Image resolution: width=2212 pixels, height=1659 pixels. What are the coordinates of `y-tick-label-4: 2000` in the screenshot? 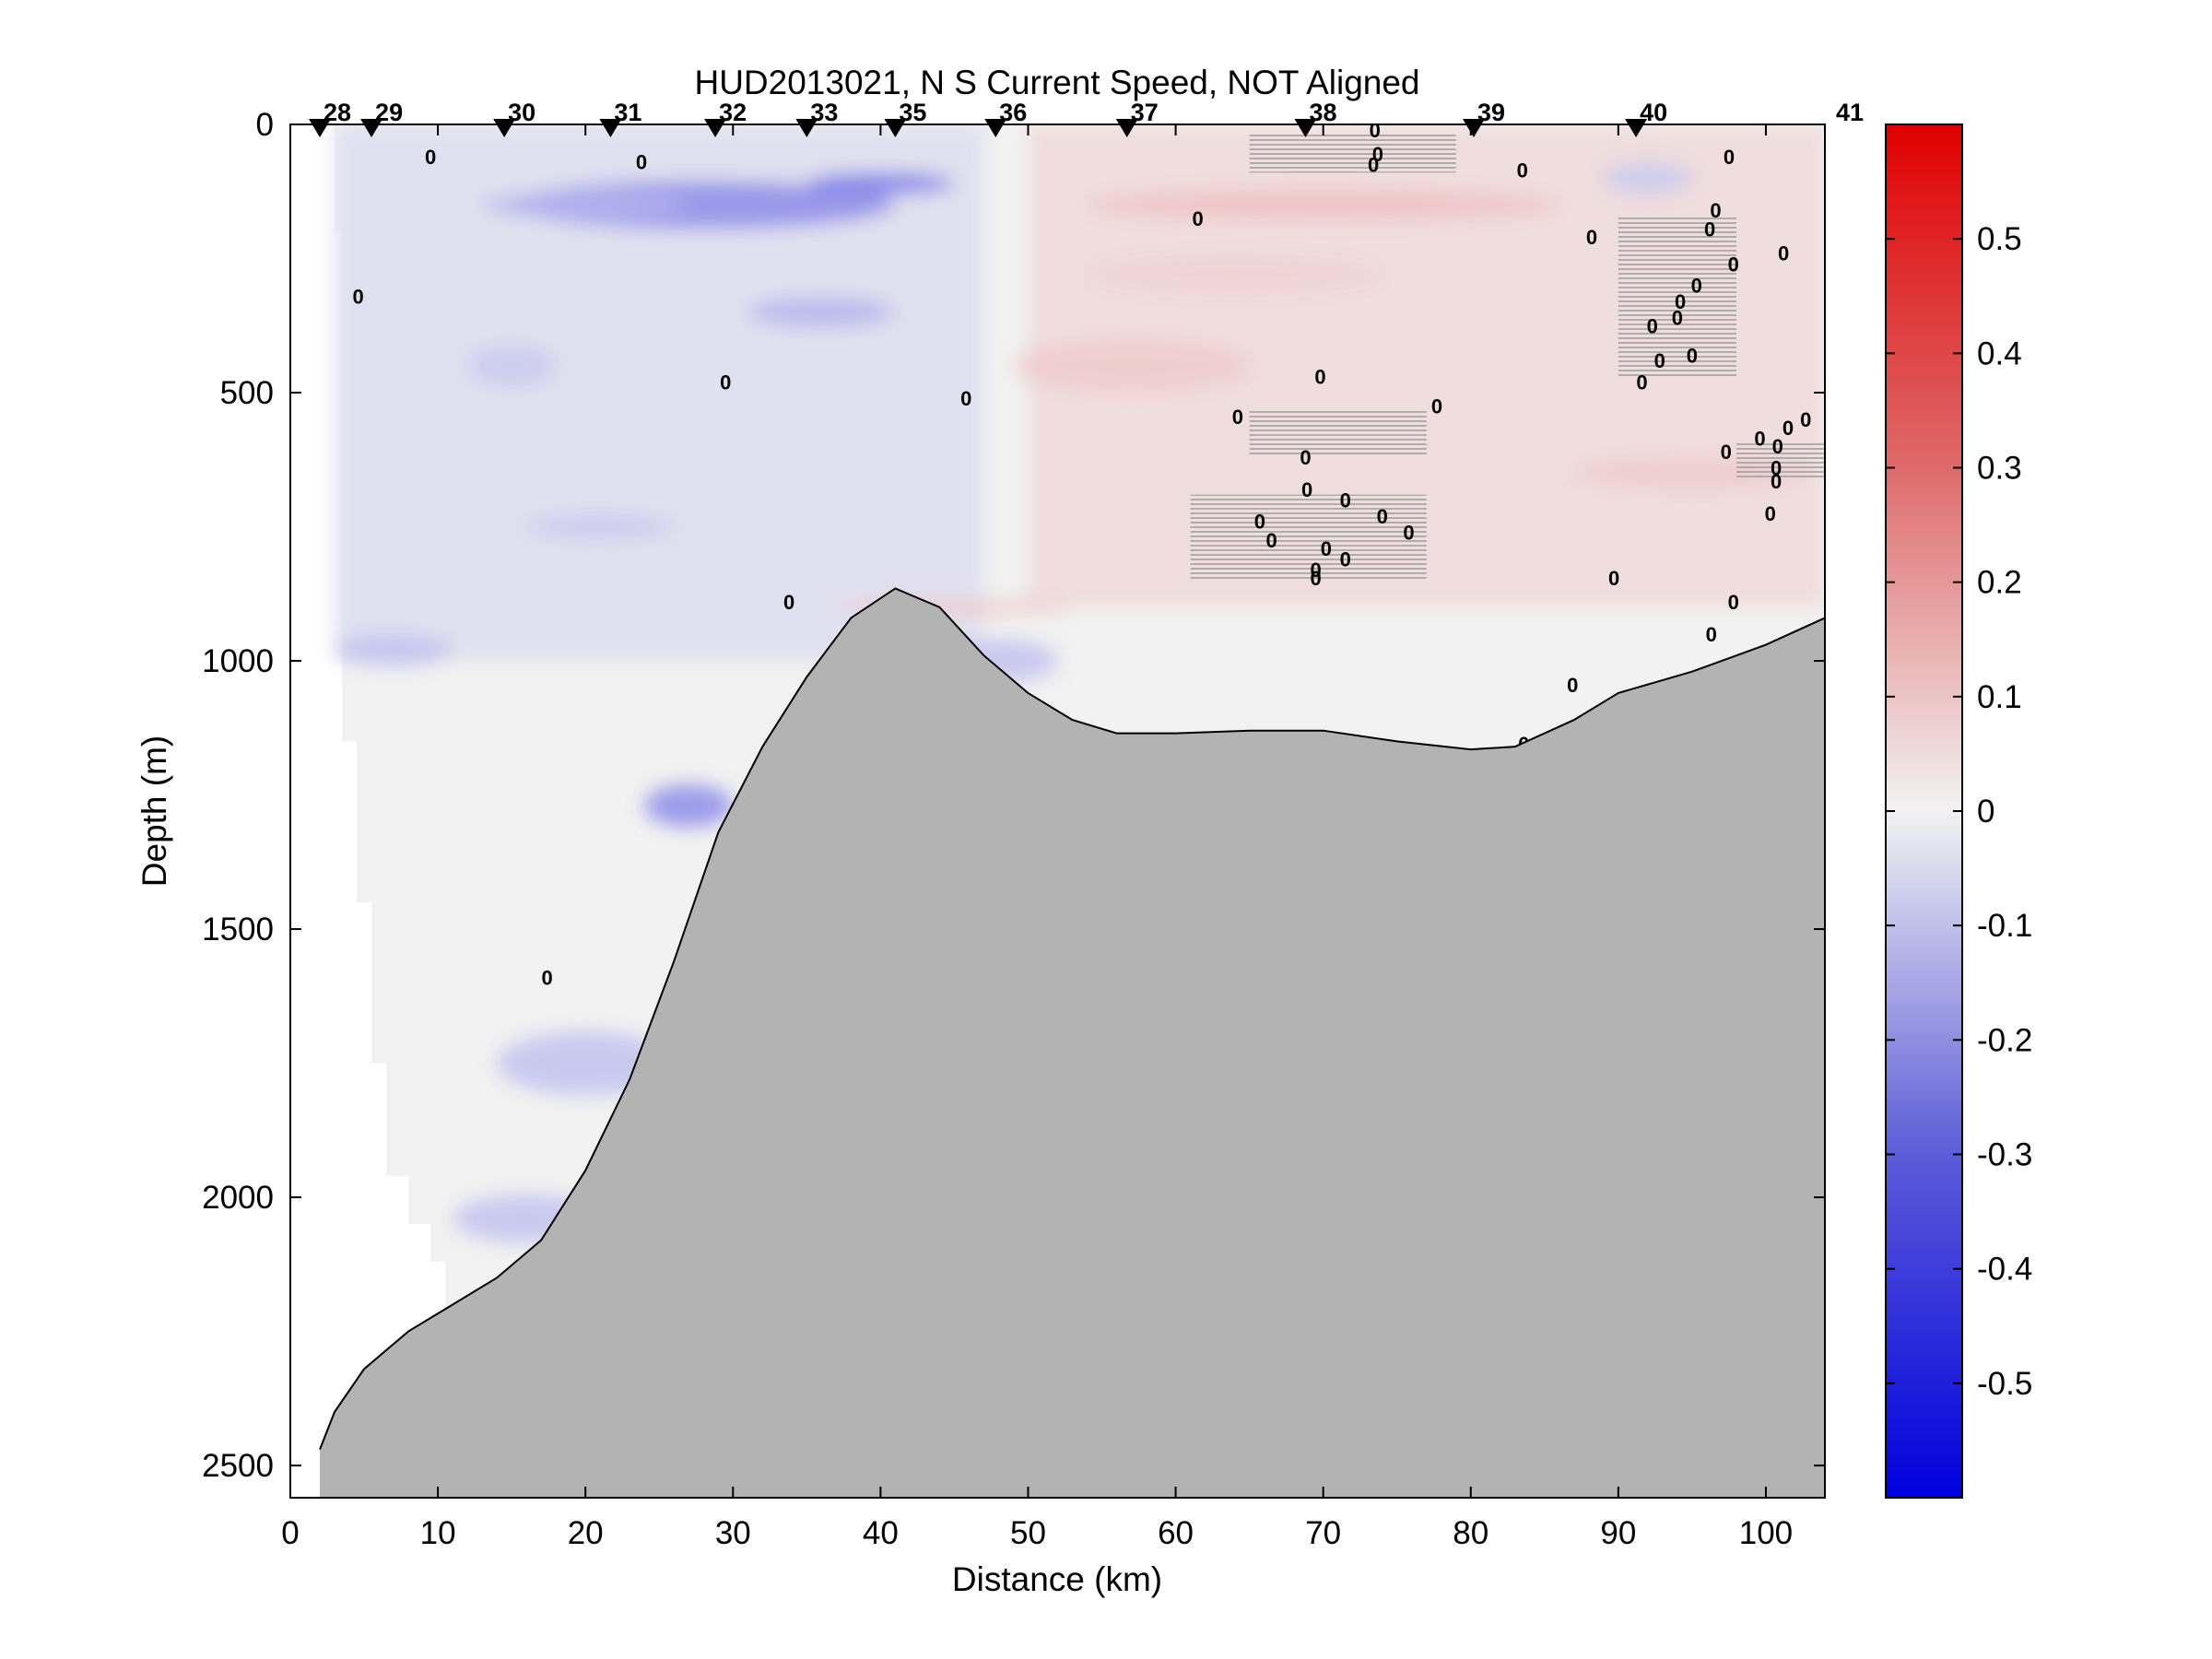 It's located at (238, 1198).